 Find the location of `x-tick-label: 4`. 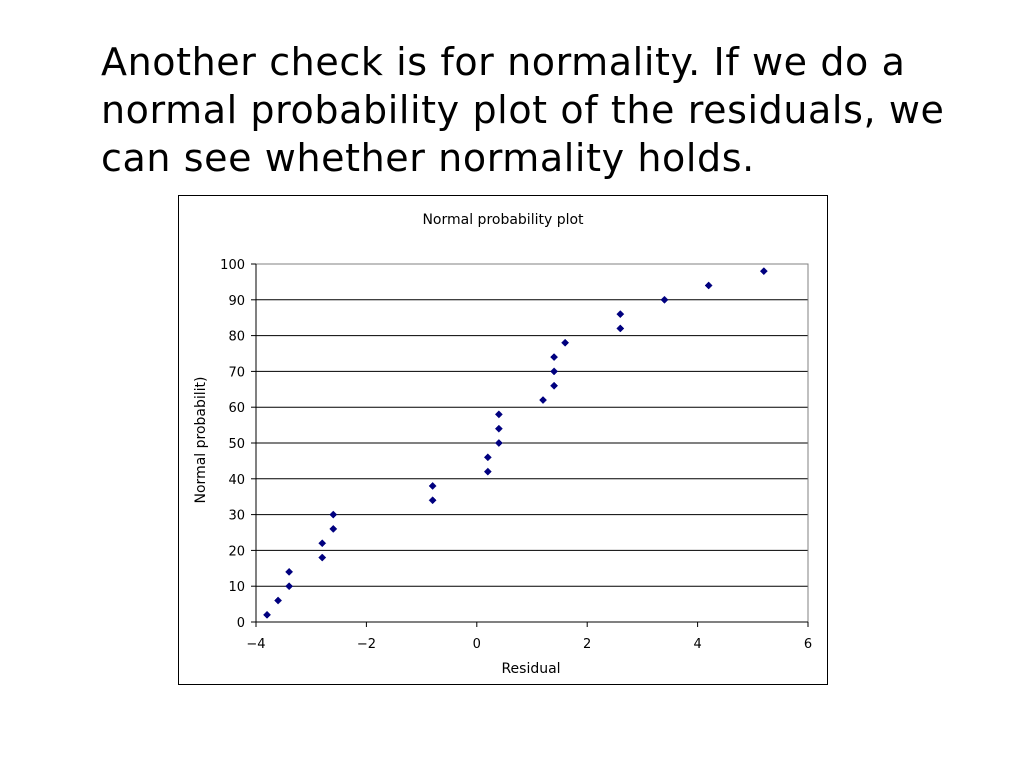

x-tick-label: 4 is located at coordinates (697, 644).